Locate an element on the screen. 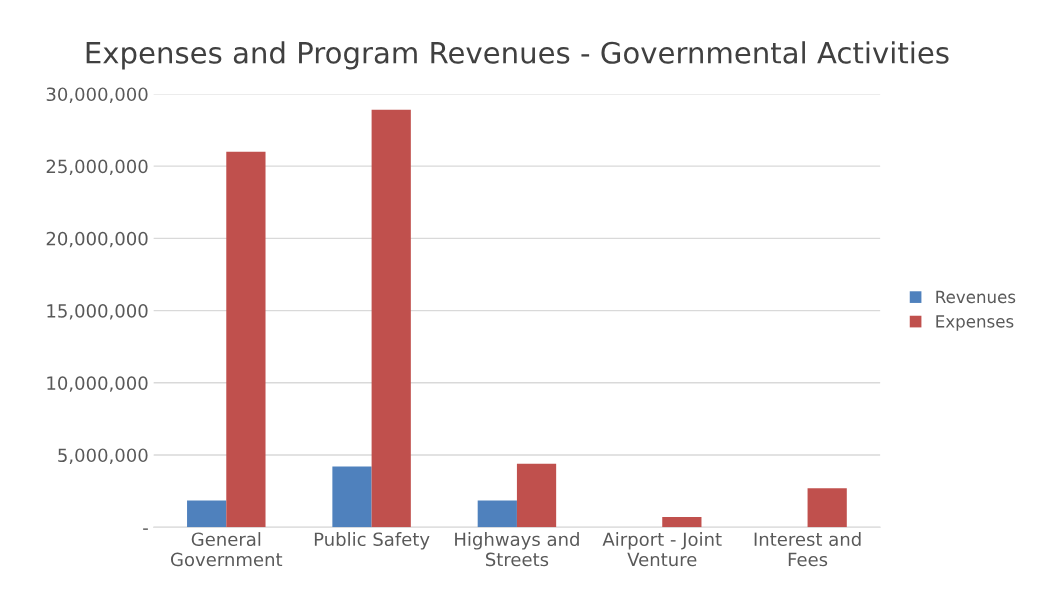  y-tick-label: 30,000,000 is located at coordinates (97, 95).